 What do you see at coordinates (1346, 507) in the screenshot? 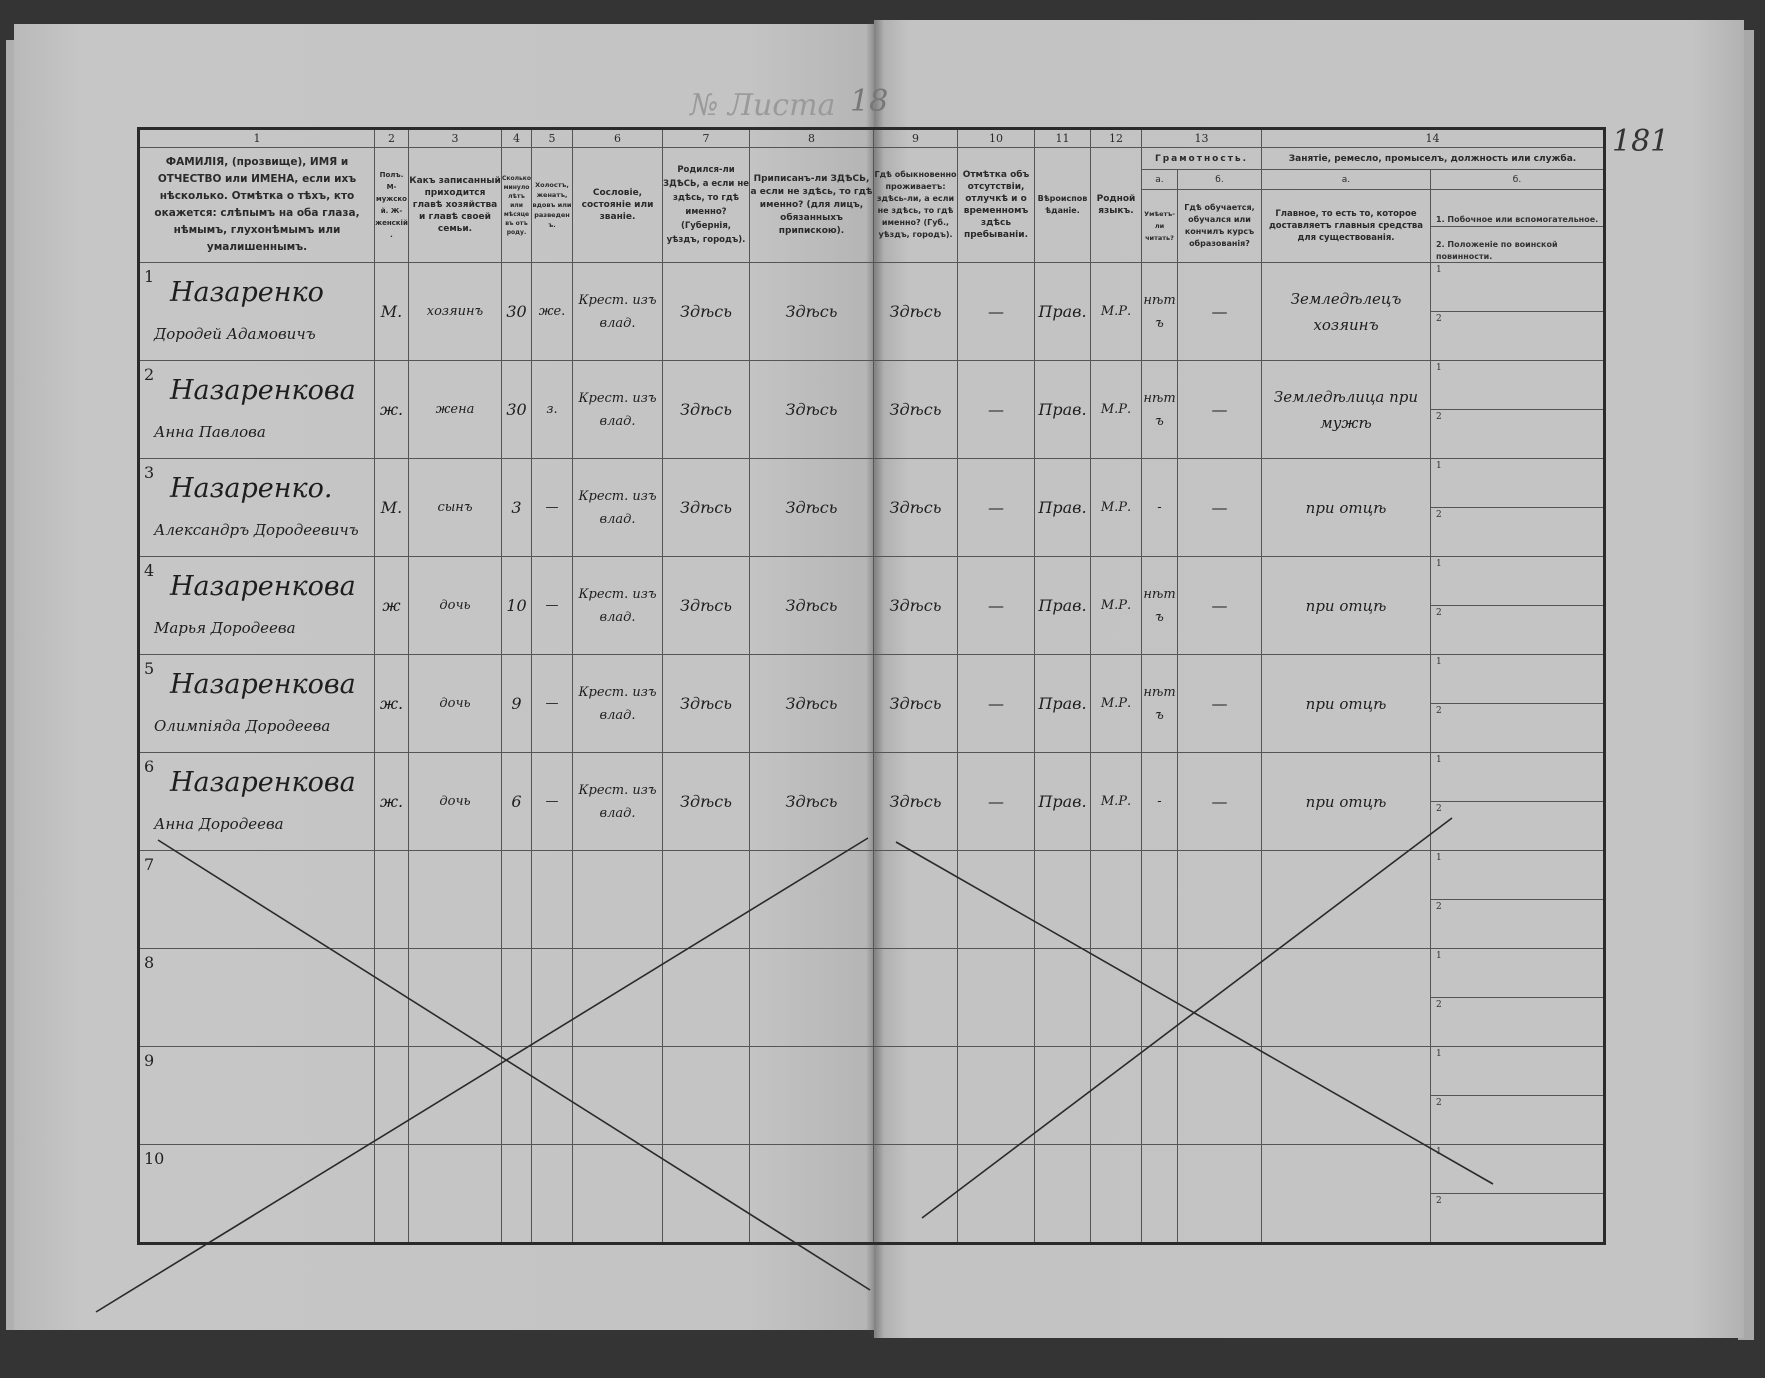
I see `occupation-cell-text: при отцѣ` at bounding box center [1346, 507].